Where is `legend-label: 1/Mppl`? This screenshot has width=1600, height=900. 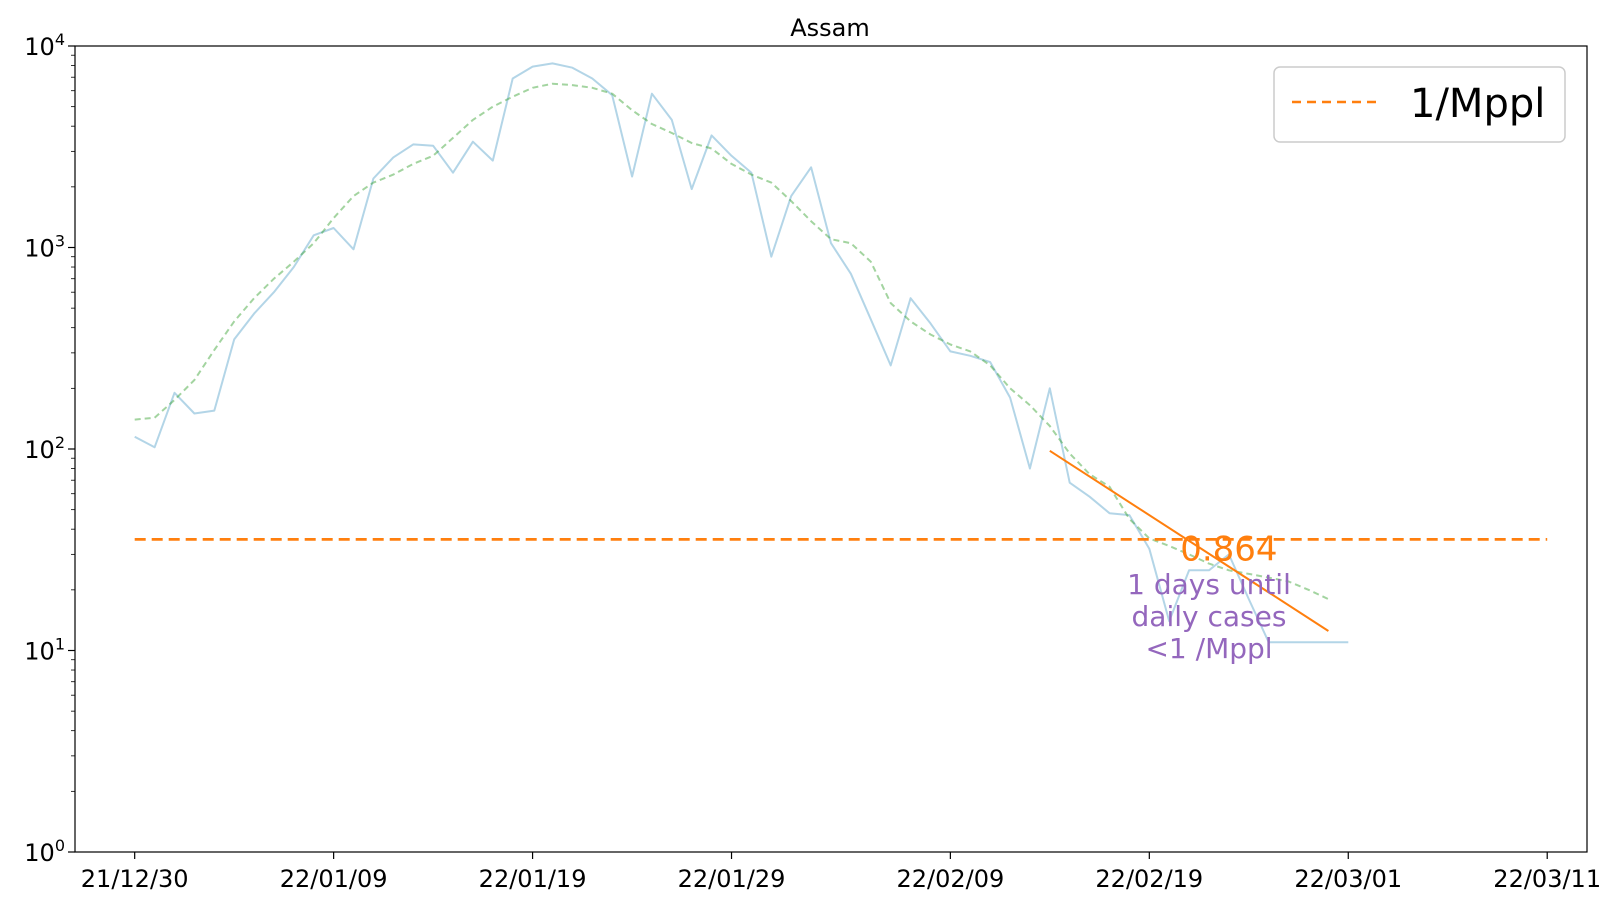 legend-label: 1/Mppl is located at coordinates (1477, 104).